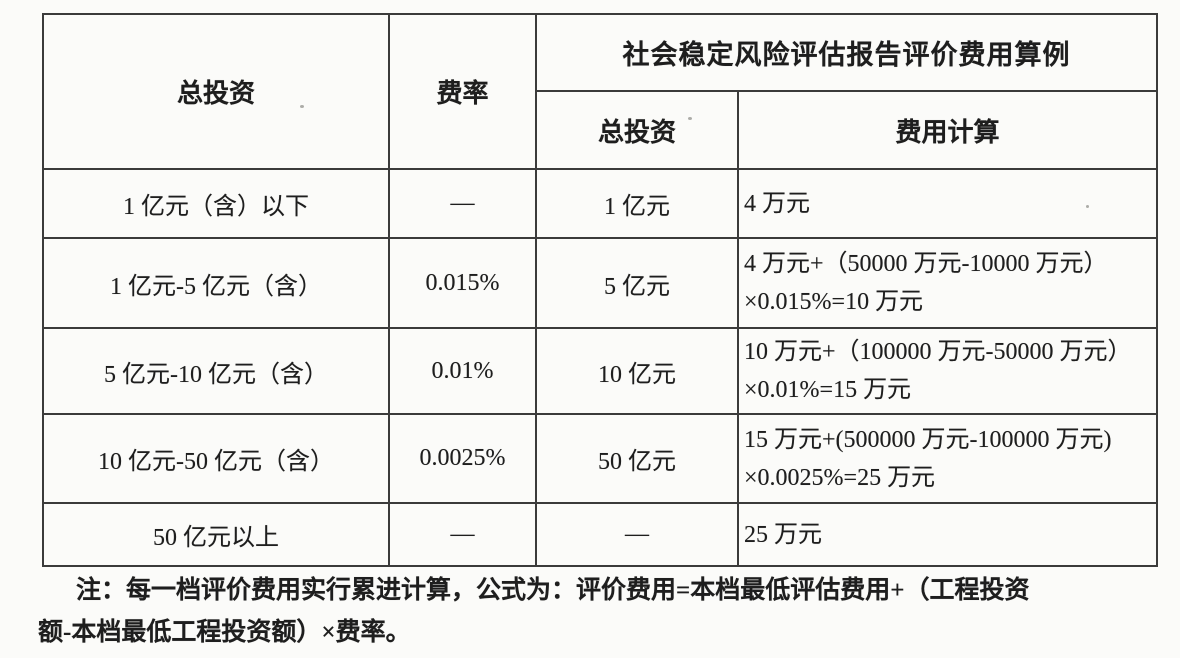 This screenshot has height=658, width=1180. Describe the element at coordinates (462, 283) in the screenshot. I see `cell-rate: 0.015%` at that location.